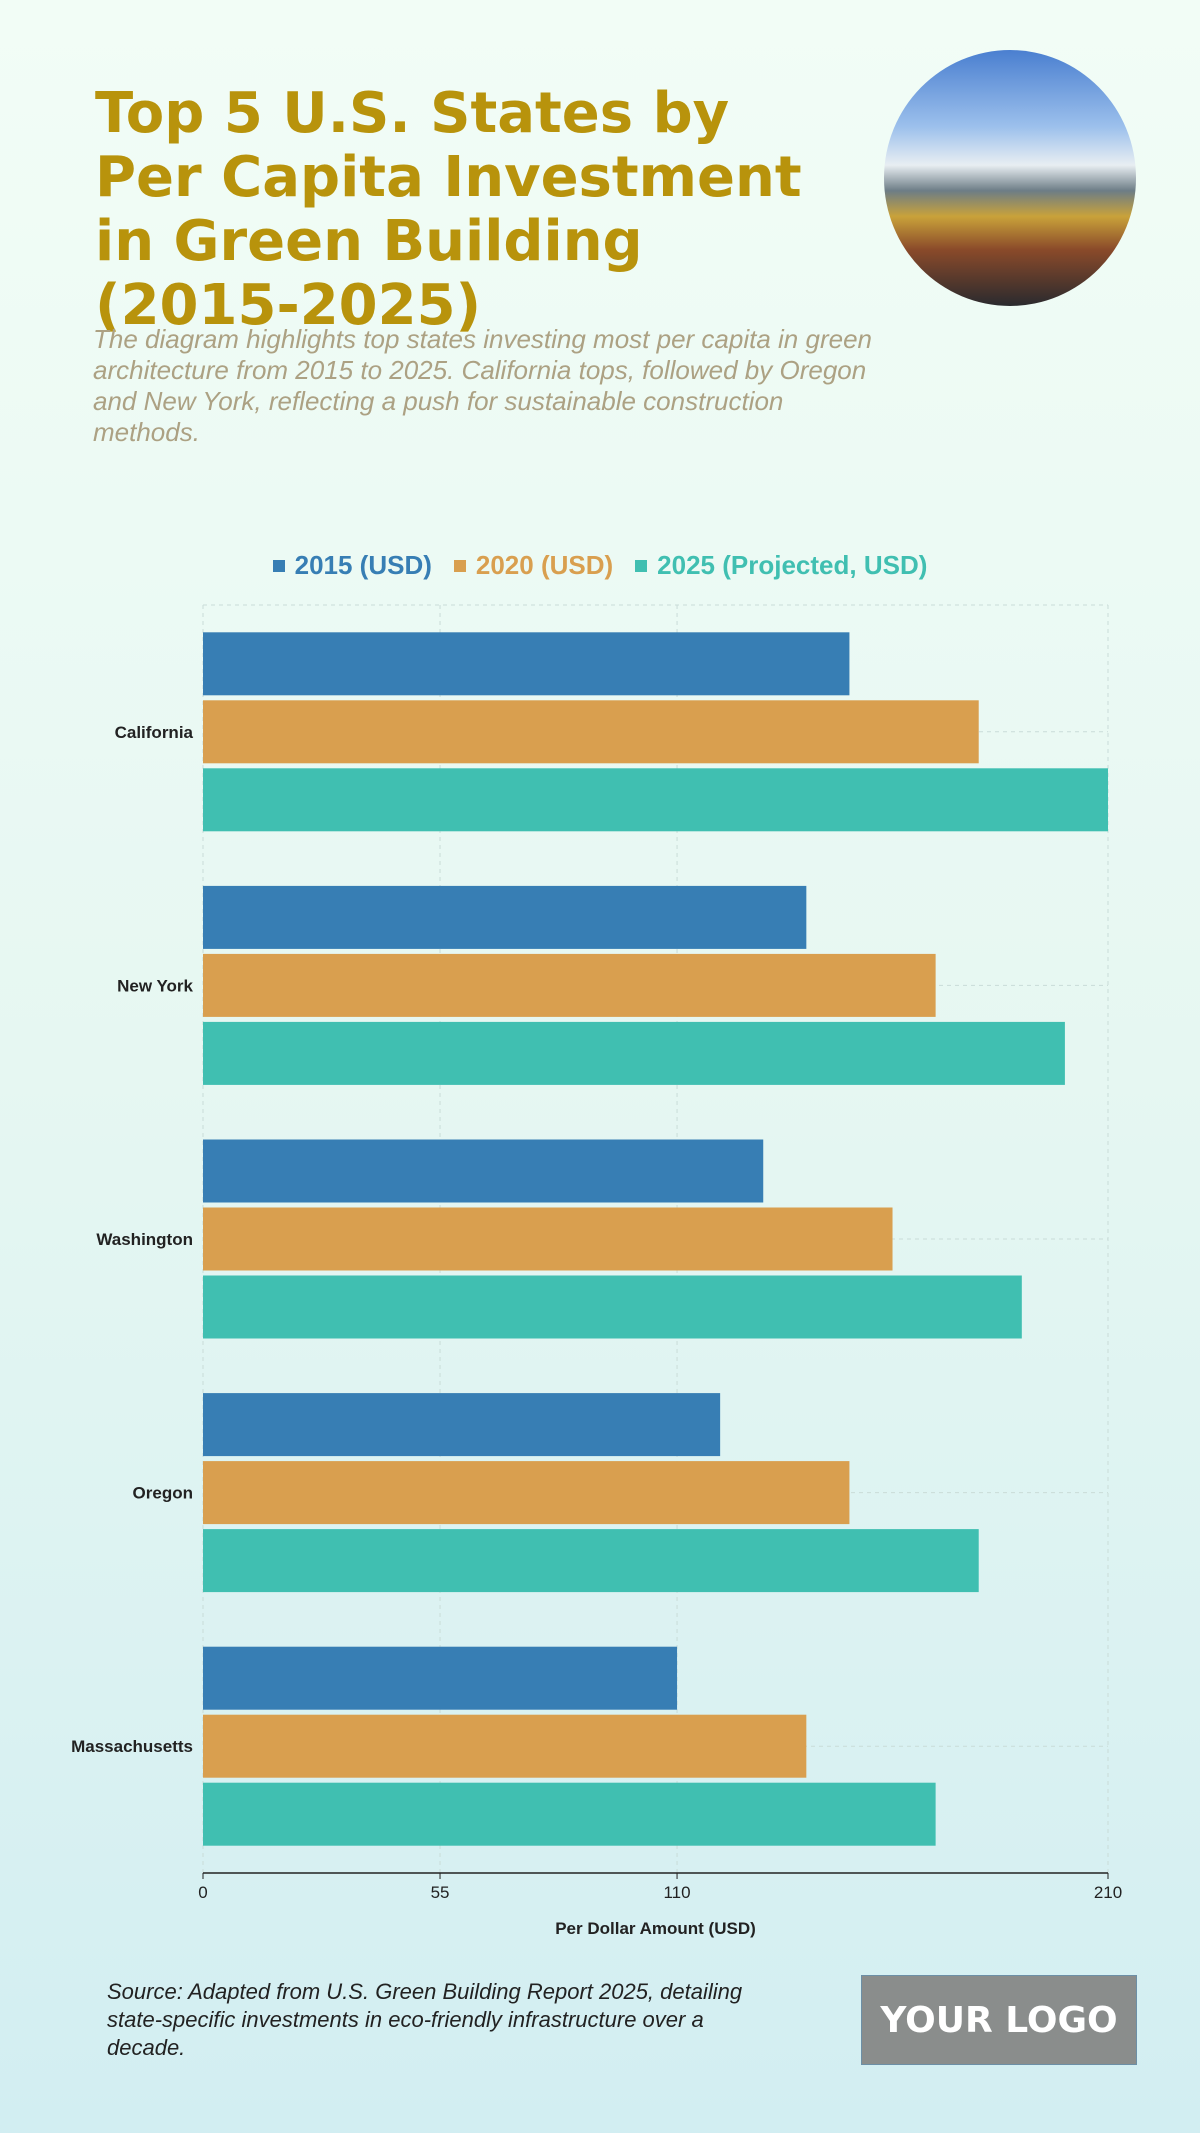  I want to click on legend-item-2025: 2025 (Projected, USD), so click(781, 565).